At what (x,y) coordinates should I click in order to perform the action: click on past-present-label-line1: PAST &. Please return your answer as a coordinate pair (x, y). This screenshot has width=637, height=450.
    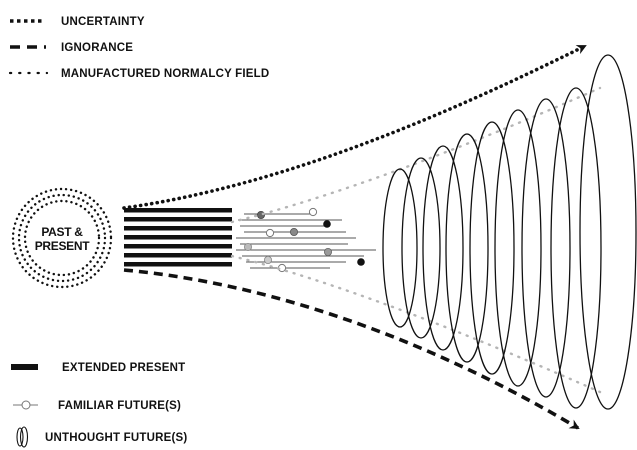
    Looking at the image, I should click on (62, 232).